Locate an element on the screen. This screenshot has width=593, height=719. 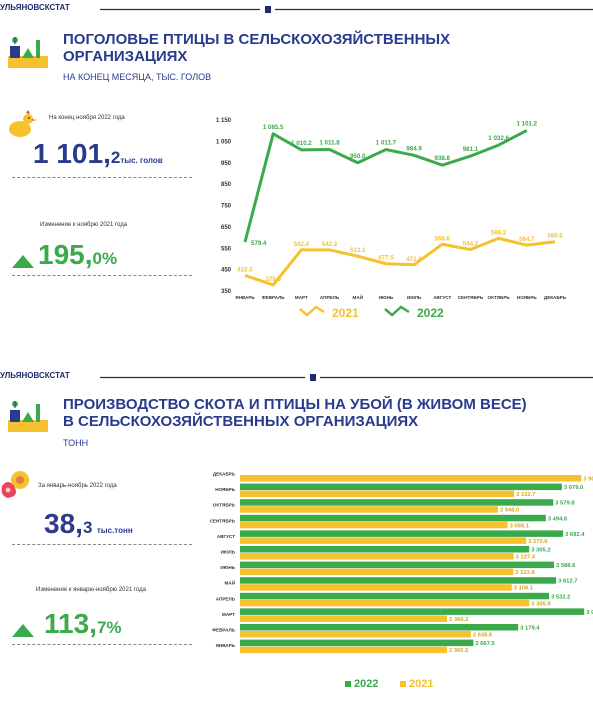
data-label: 544.2 is located at coordinates (471, 243).